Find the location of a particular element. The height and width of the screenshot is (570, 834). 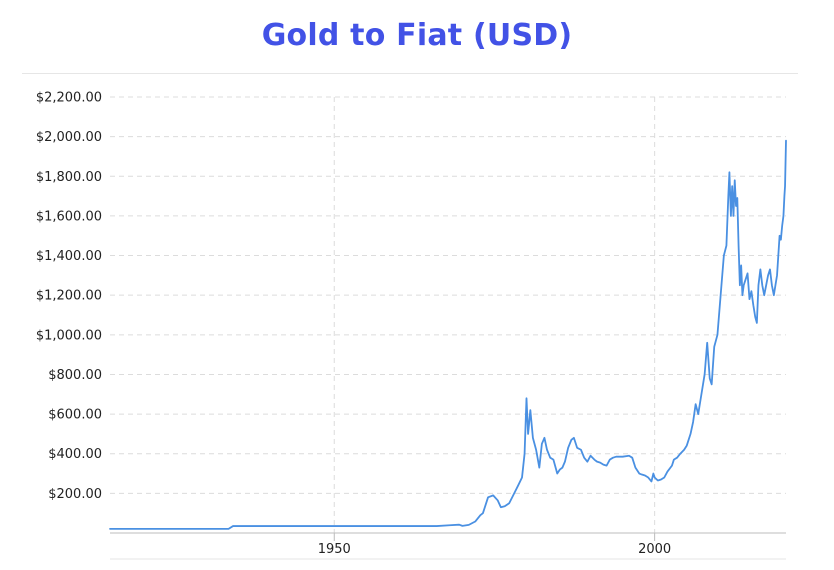

y-tick-label: $2,200.00 is located at coordinates (69, 98).